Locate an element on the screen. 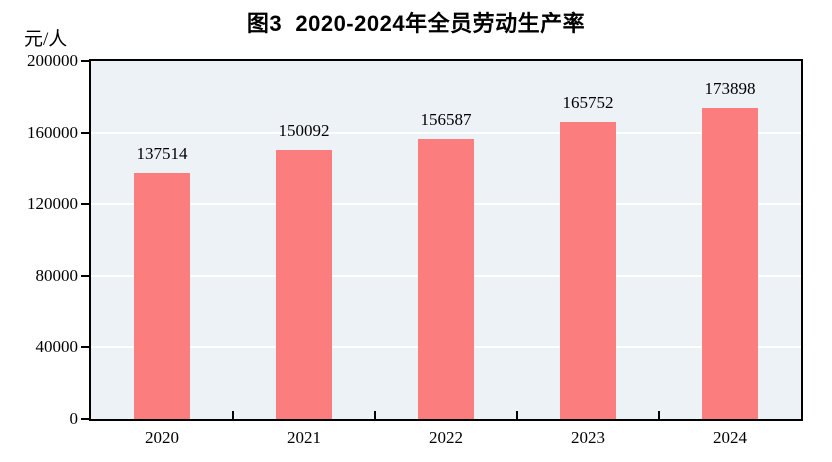 Image resolution: width=832 pixels, height=462 pixels. x-tick-label: 2024 is located at coordinates (730, 437).